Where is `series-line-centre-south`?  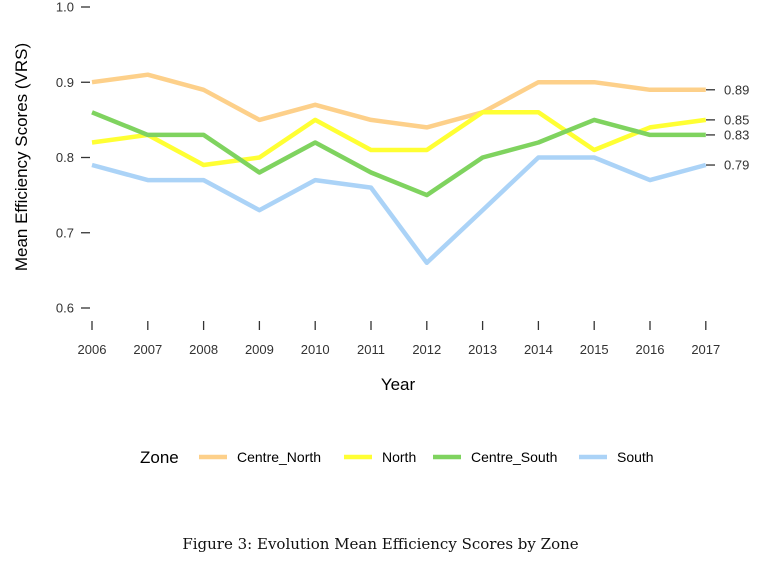 series-line-centre-south is located at coordinates (398, 154).